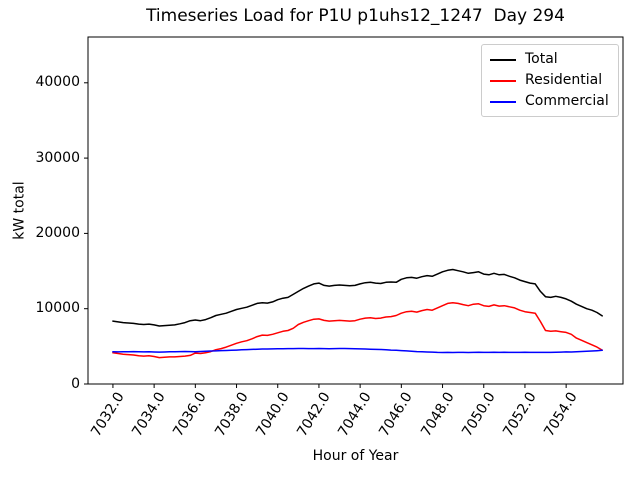  Describe the element at coordinates (57, 157) in the screenshot. I see `y-tick-label: 30000` at that location.